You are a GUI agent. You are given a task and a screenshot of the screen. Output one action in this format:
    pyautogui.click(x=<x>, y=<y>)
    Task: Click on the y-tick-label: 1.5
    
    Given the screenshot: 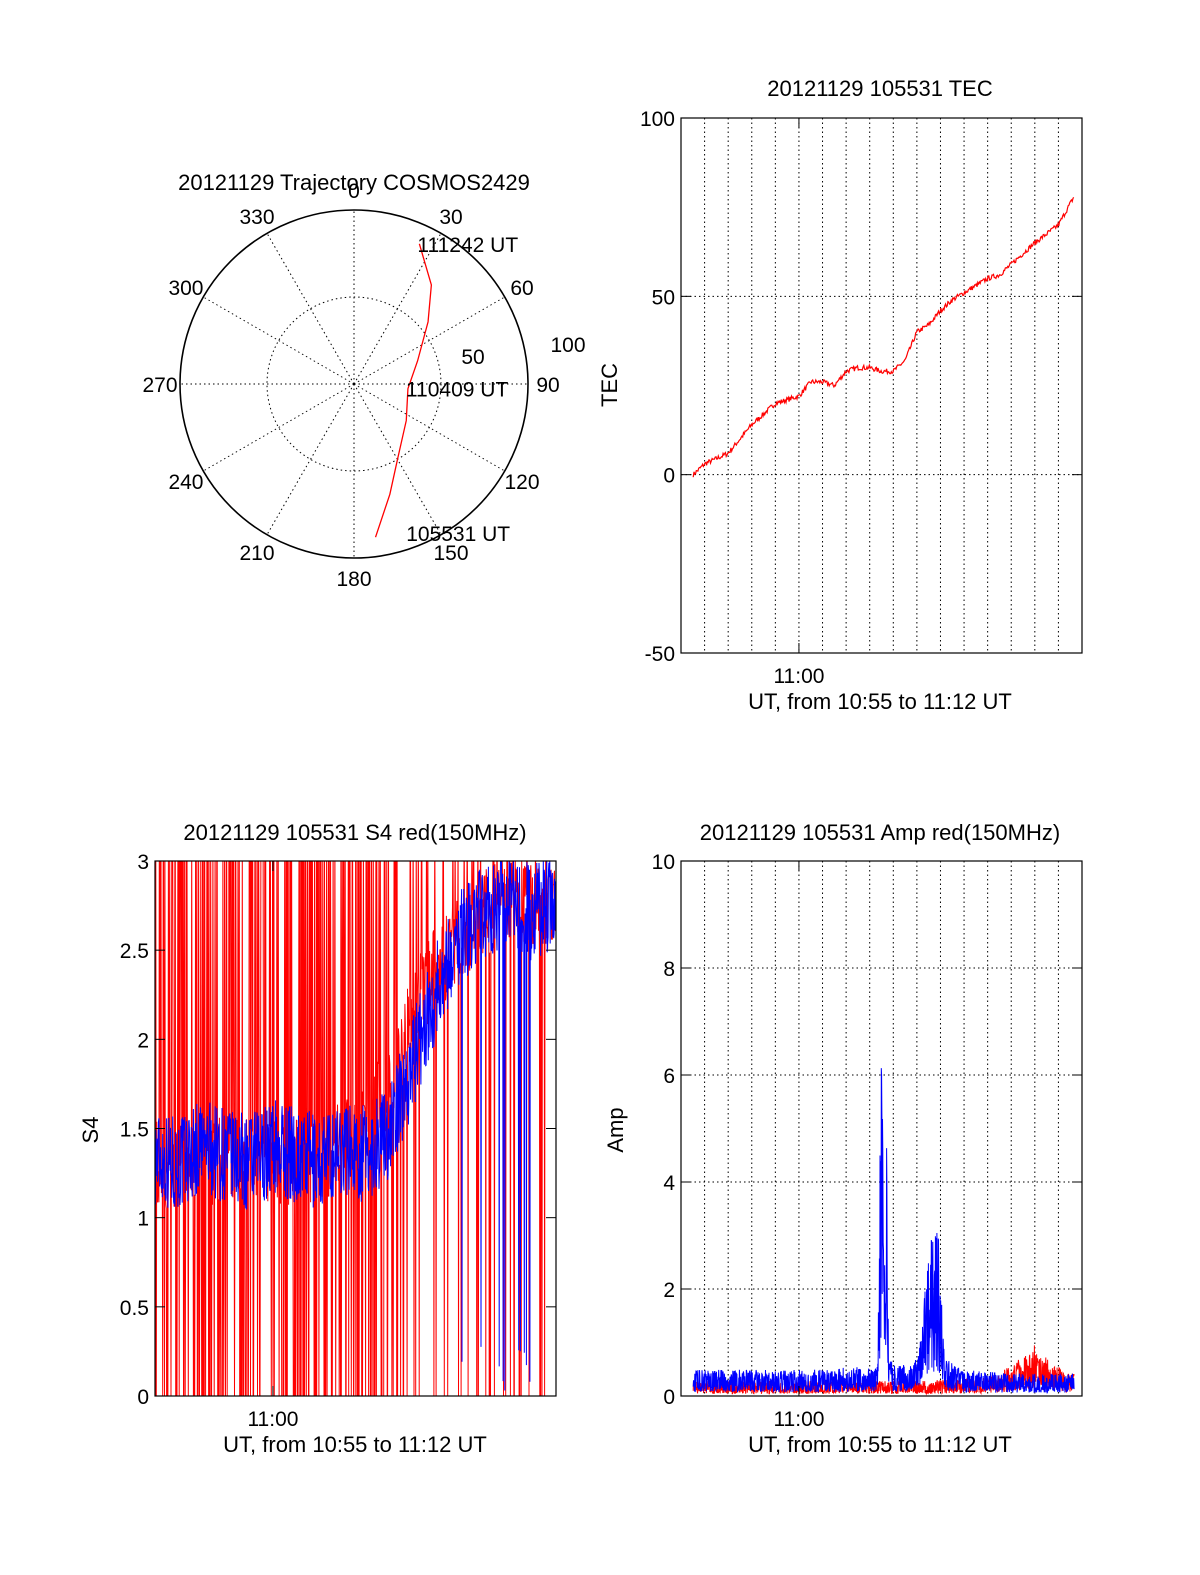 What is the action you would take?
    pyautogui.click(x=134, y=1130)
    